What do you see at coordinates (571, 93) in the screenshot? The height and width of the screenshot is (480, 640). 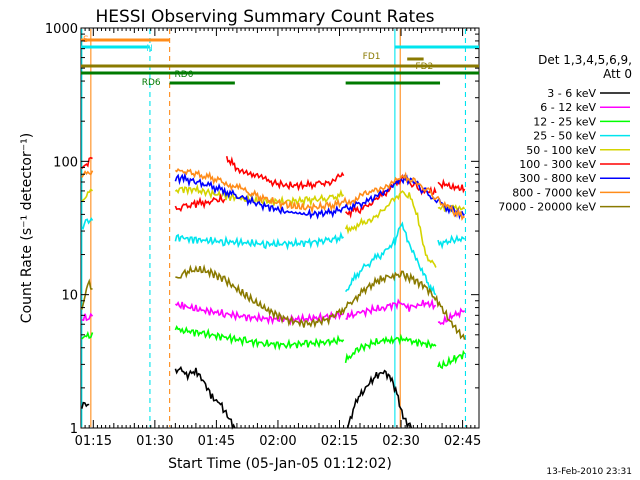 I see `legend-label: 3 - 6 keV` at bounding box center [571, 93].